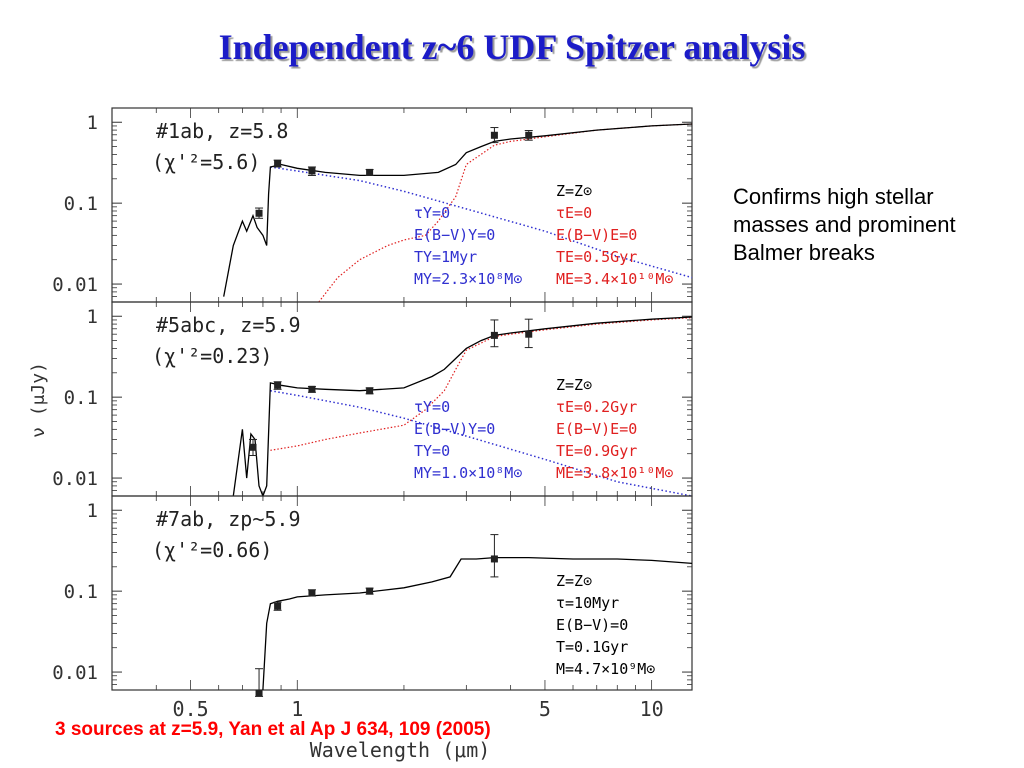 This screenshot has width=1024, height=768. Describe the element at coordinates (212, 356) in the screenshot. I see `chi-square-label: (χ'²=0.23)` at that location.